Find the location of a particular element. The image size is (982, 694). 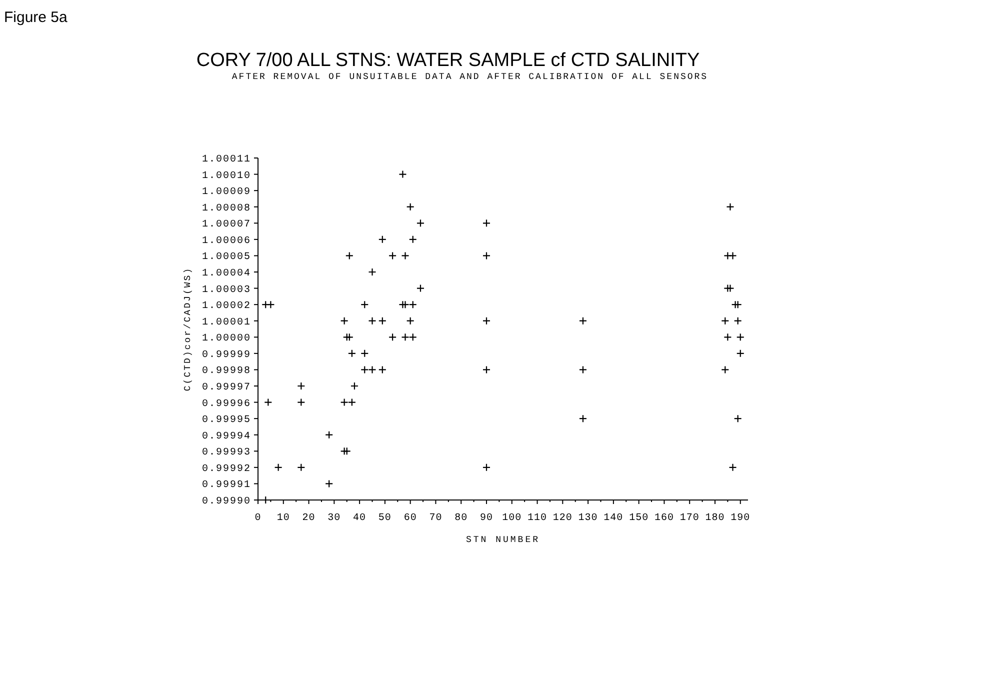

x-tick-label: 190 is located at coordinates (740, 518).